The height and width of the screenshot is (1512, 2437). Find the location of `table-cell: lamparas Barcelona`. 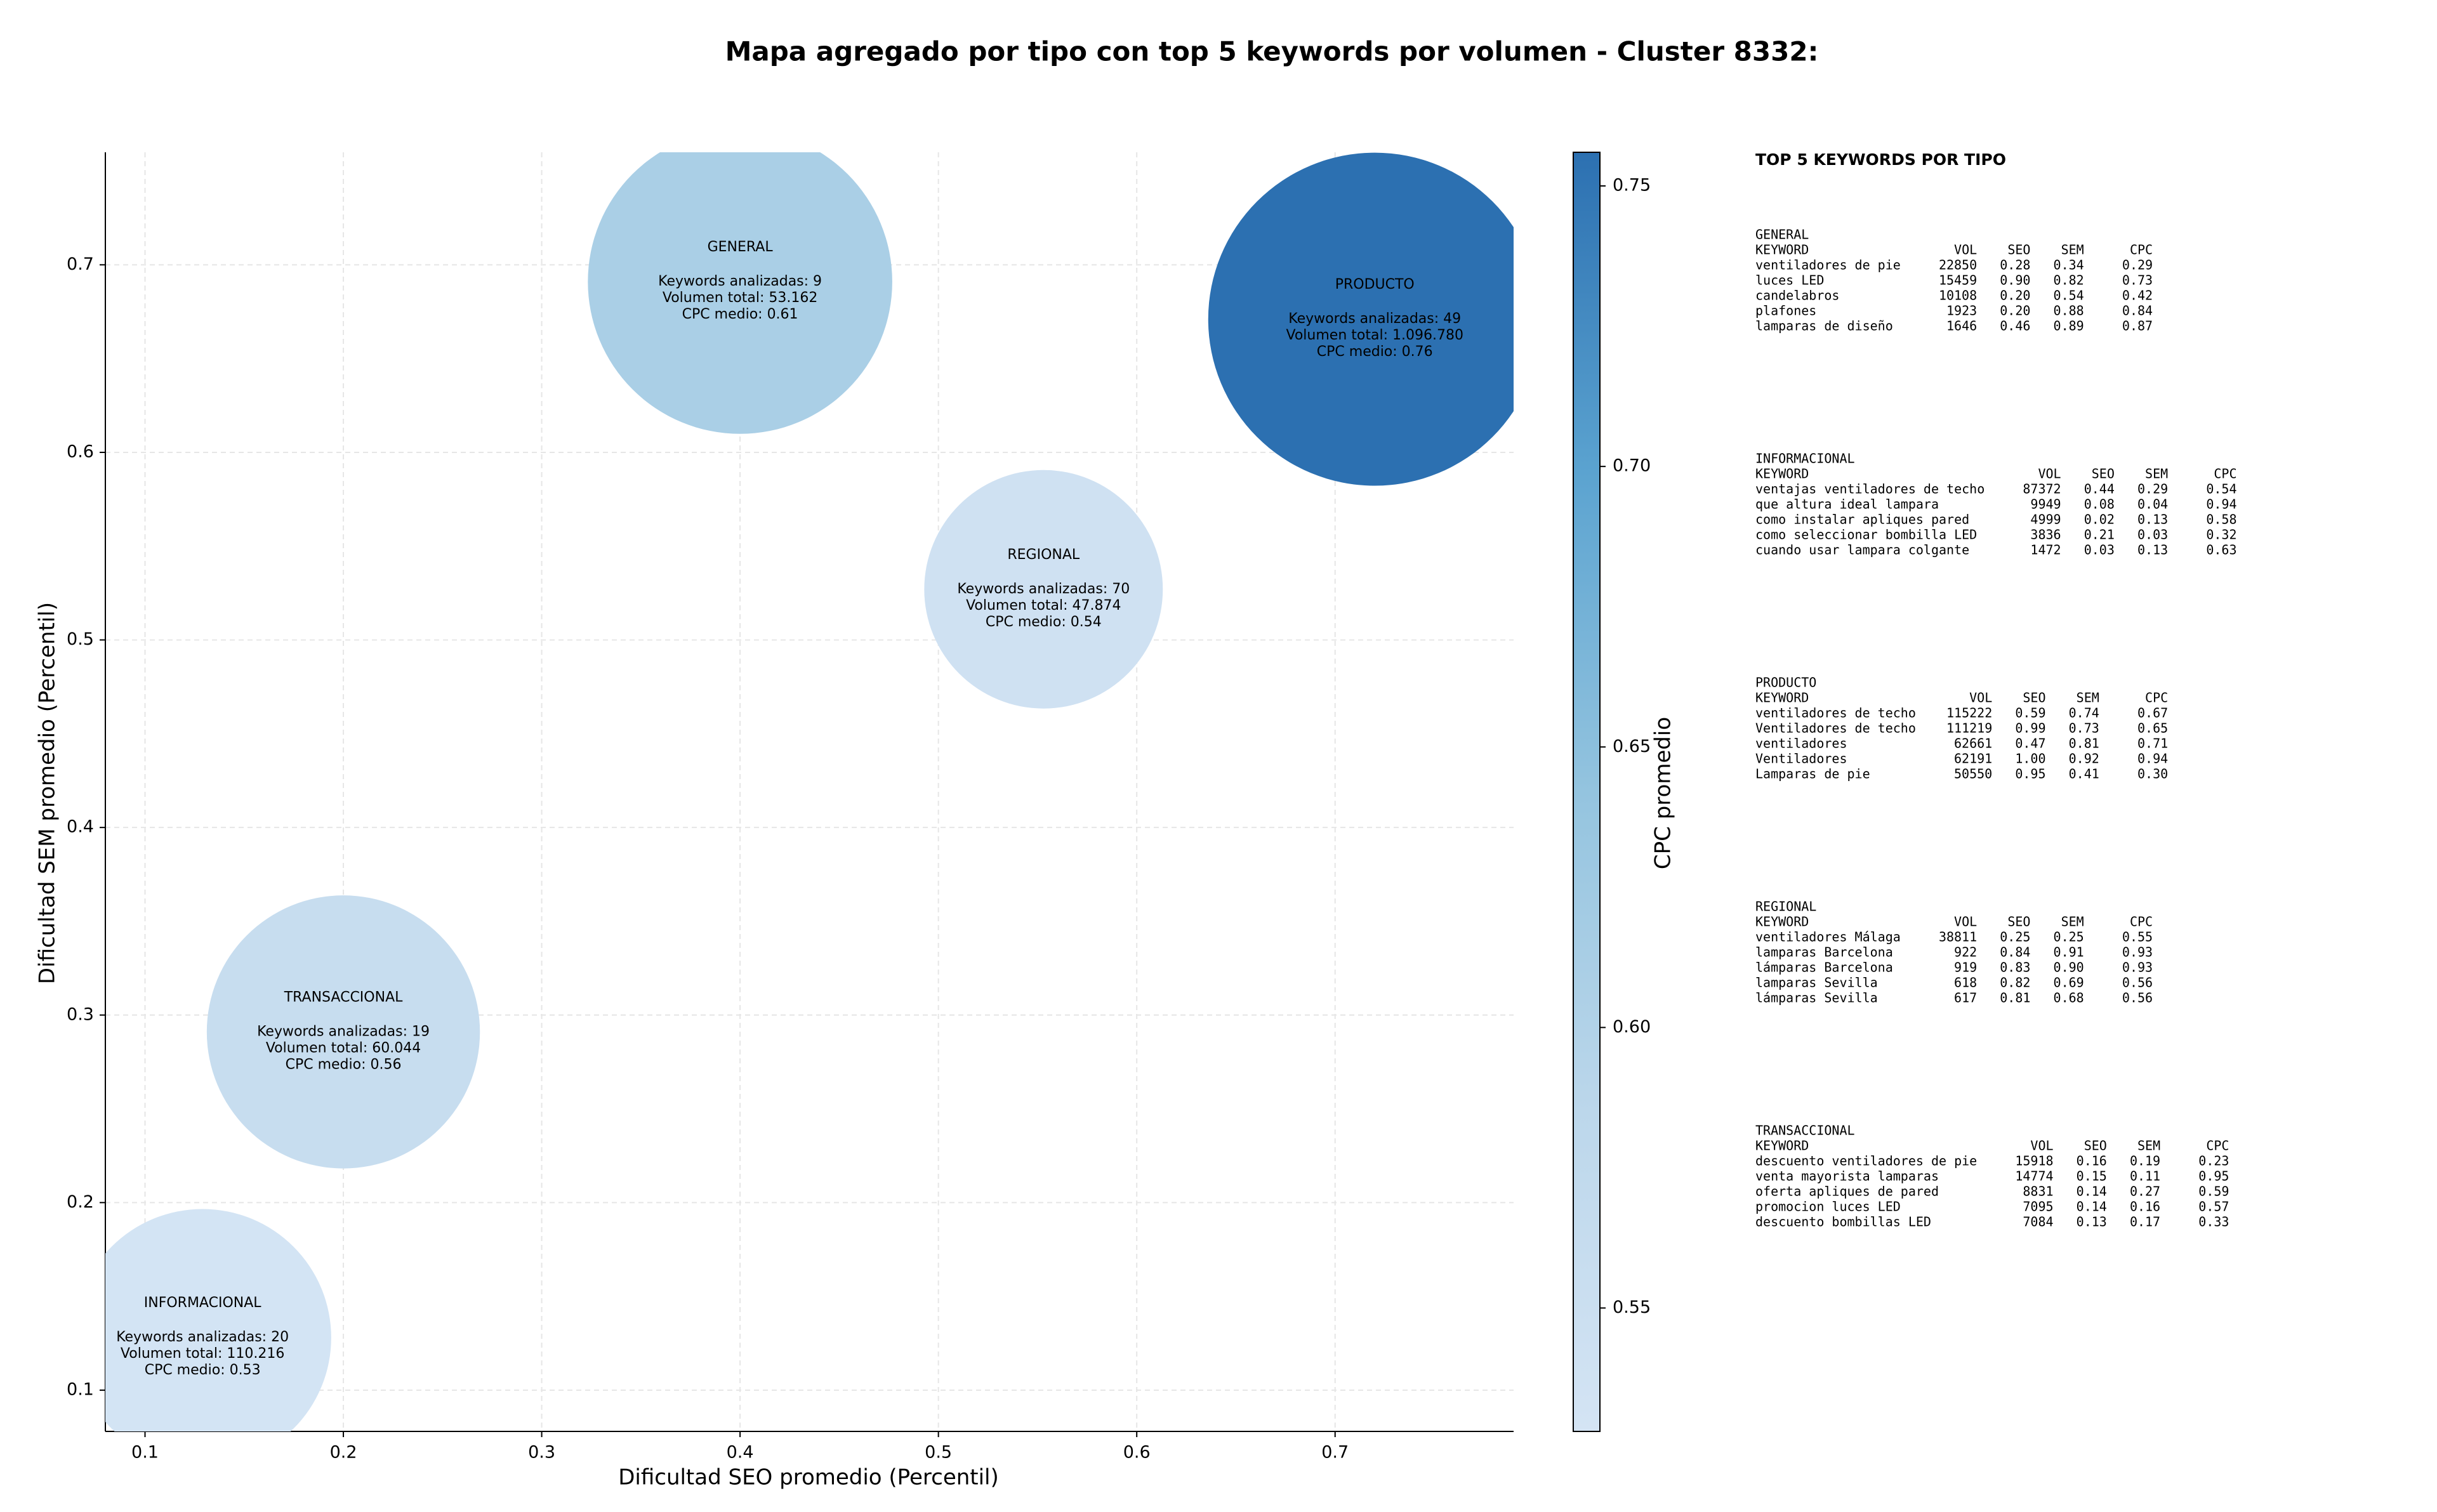

table-cell: lamparas Barcelona is located at coordinates (1824, 953).